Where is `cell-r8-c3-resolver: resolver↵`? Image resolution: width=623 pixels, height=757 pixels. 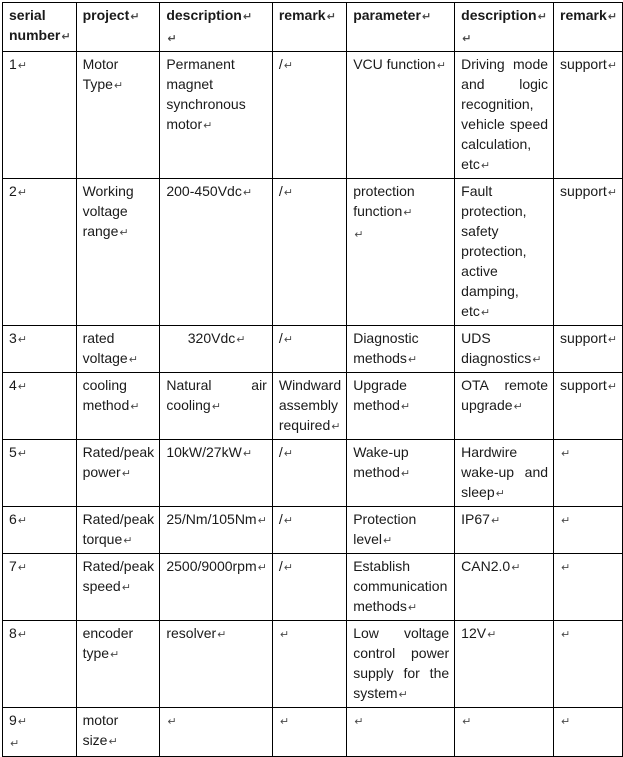 cell-r8-c3-resolver: resolver↵ is located at coordinates (216, 664).